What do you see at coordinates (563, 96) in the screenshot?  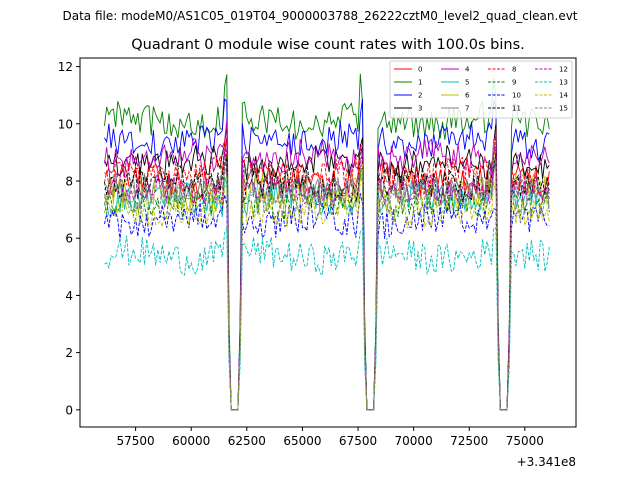 I see `legend-label: 14` at bounding box center [563, 96].